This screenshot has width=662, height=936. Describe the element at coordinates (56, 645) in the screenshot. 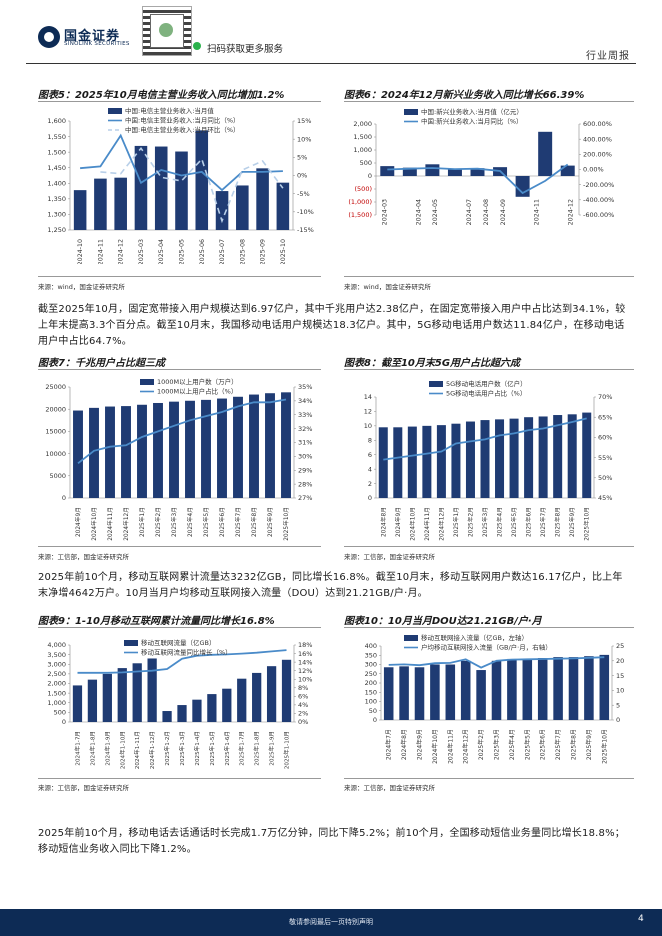

I see `y-tick-label-left: 4,000` at that location.